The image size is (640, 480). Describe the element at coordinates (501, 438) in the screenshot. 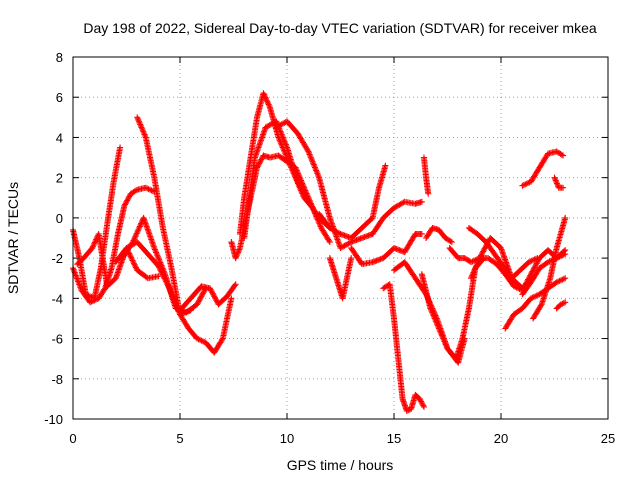

I see `x-tick-label: 20` at that location.